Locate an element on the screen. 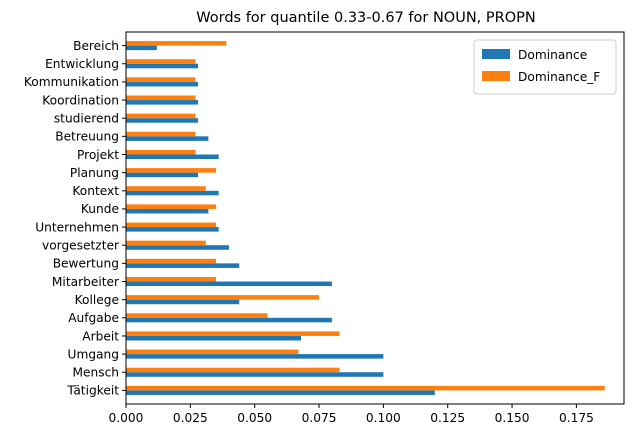 The height and width of the screenshot is (435, 633). x-tick-label: 0.025 is located at coordinates (190, 418).